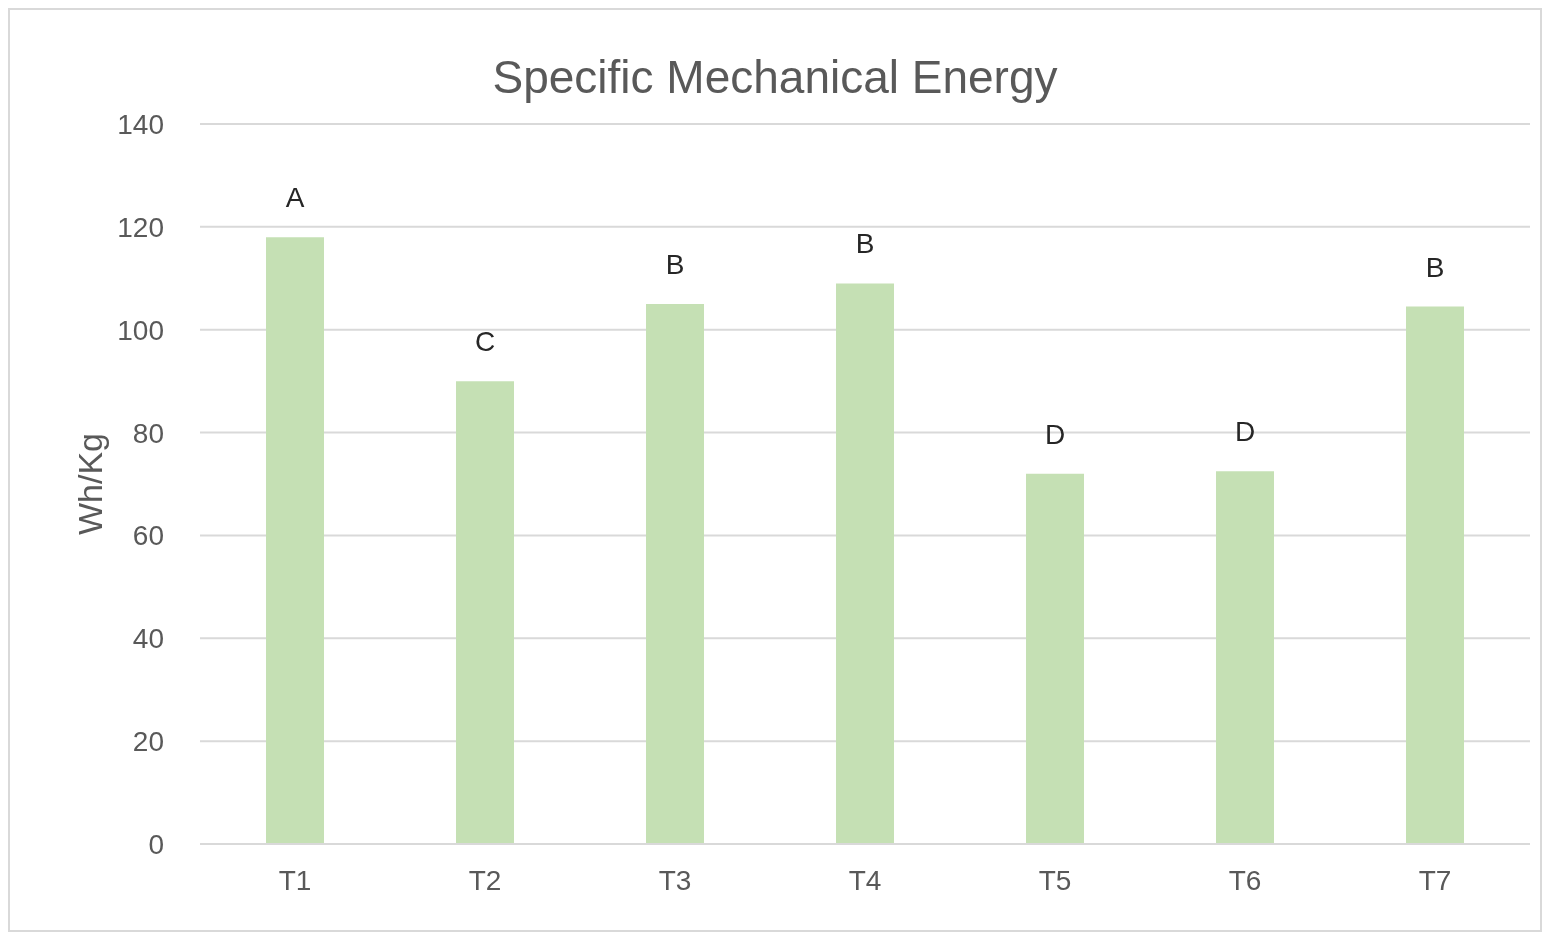 The width and height of the screenshot is (1568, 952). I want to click on y-tick-label: 140, so click(140, 124).